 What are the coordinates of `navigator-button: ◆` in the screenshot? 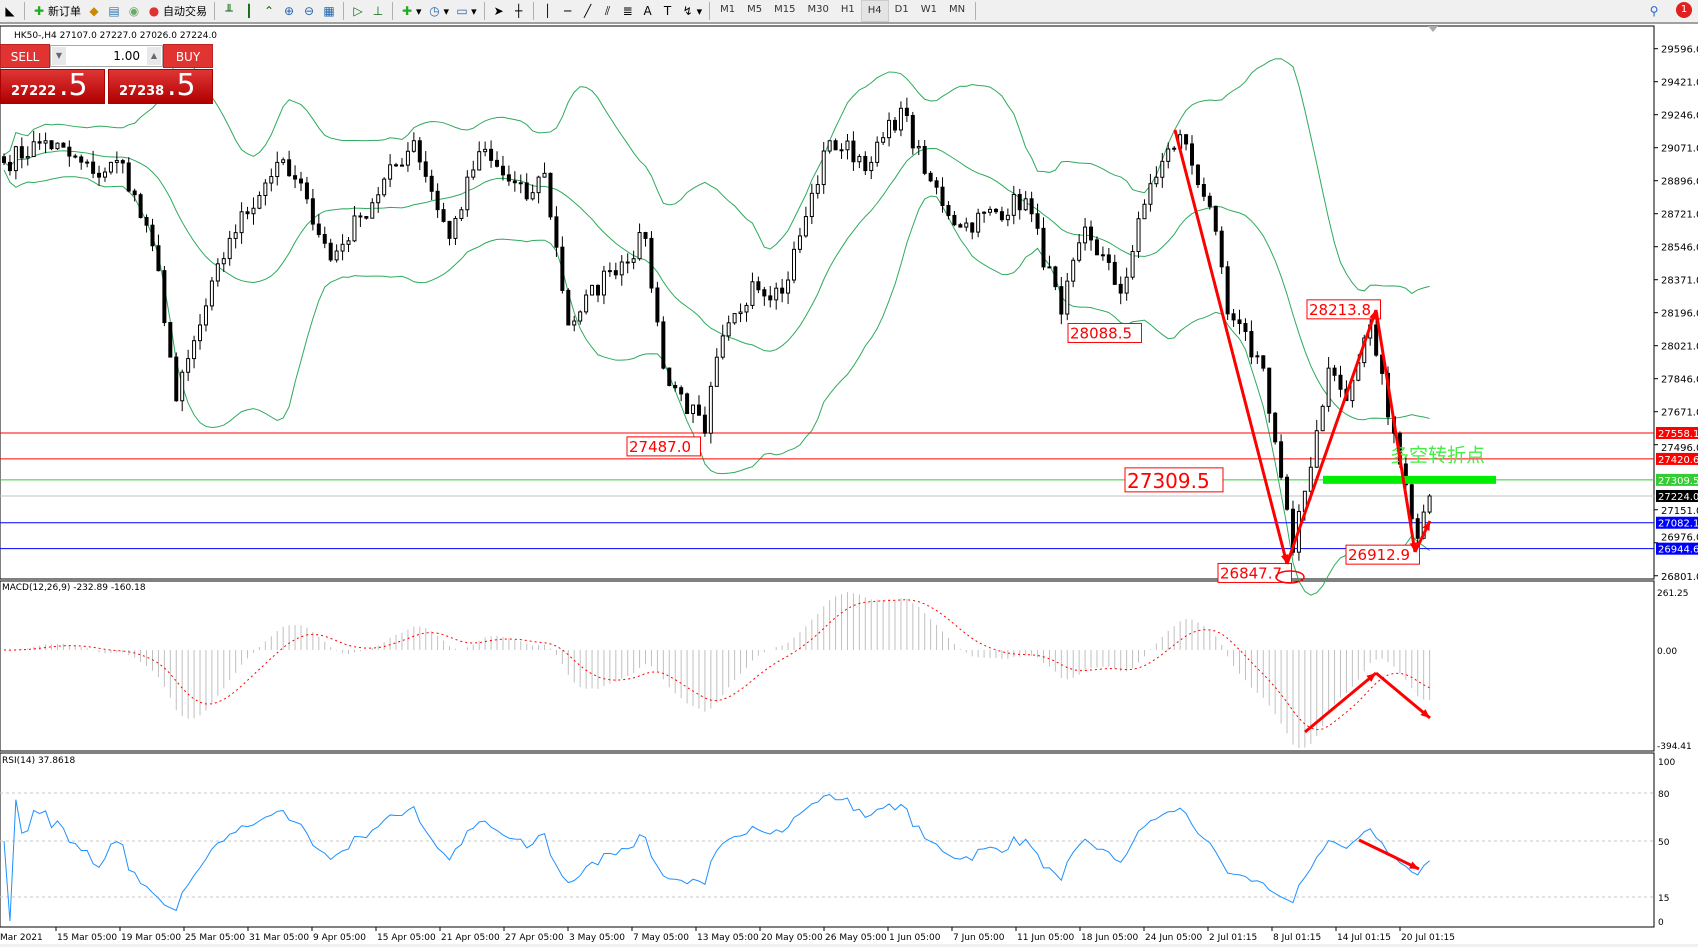 It's located at (94, 11).